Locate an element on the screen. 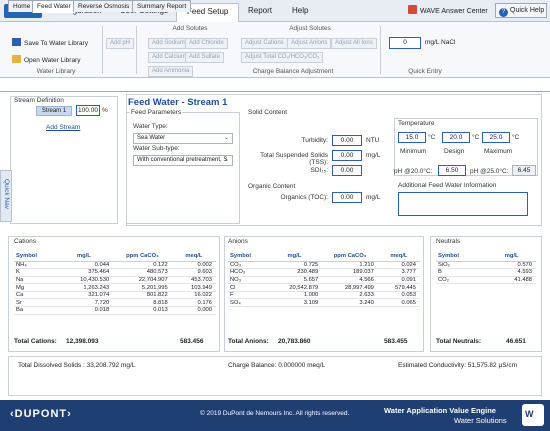 This screenshot has width=550, height=431. stream-percent-input: 100.00 is located at coordinates (88, 110).